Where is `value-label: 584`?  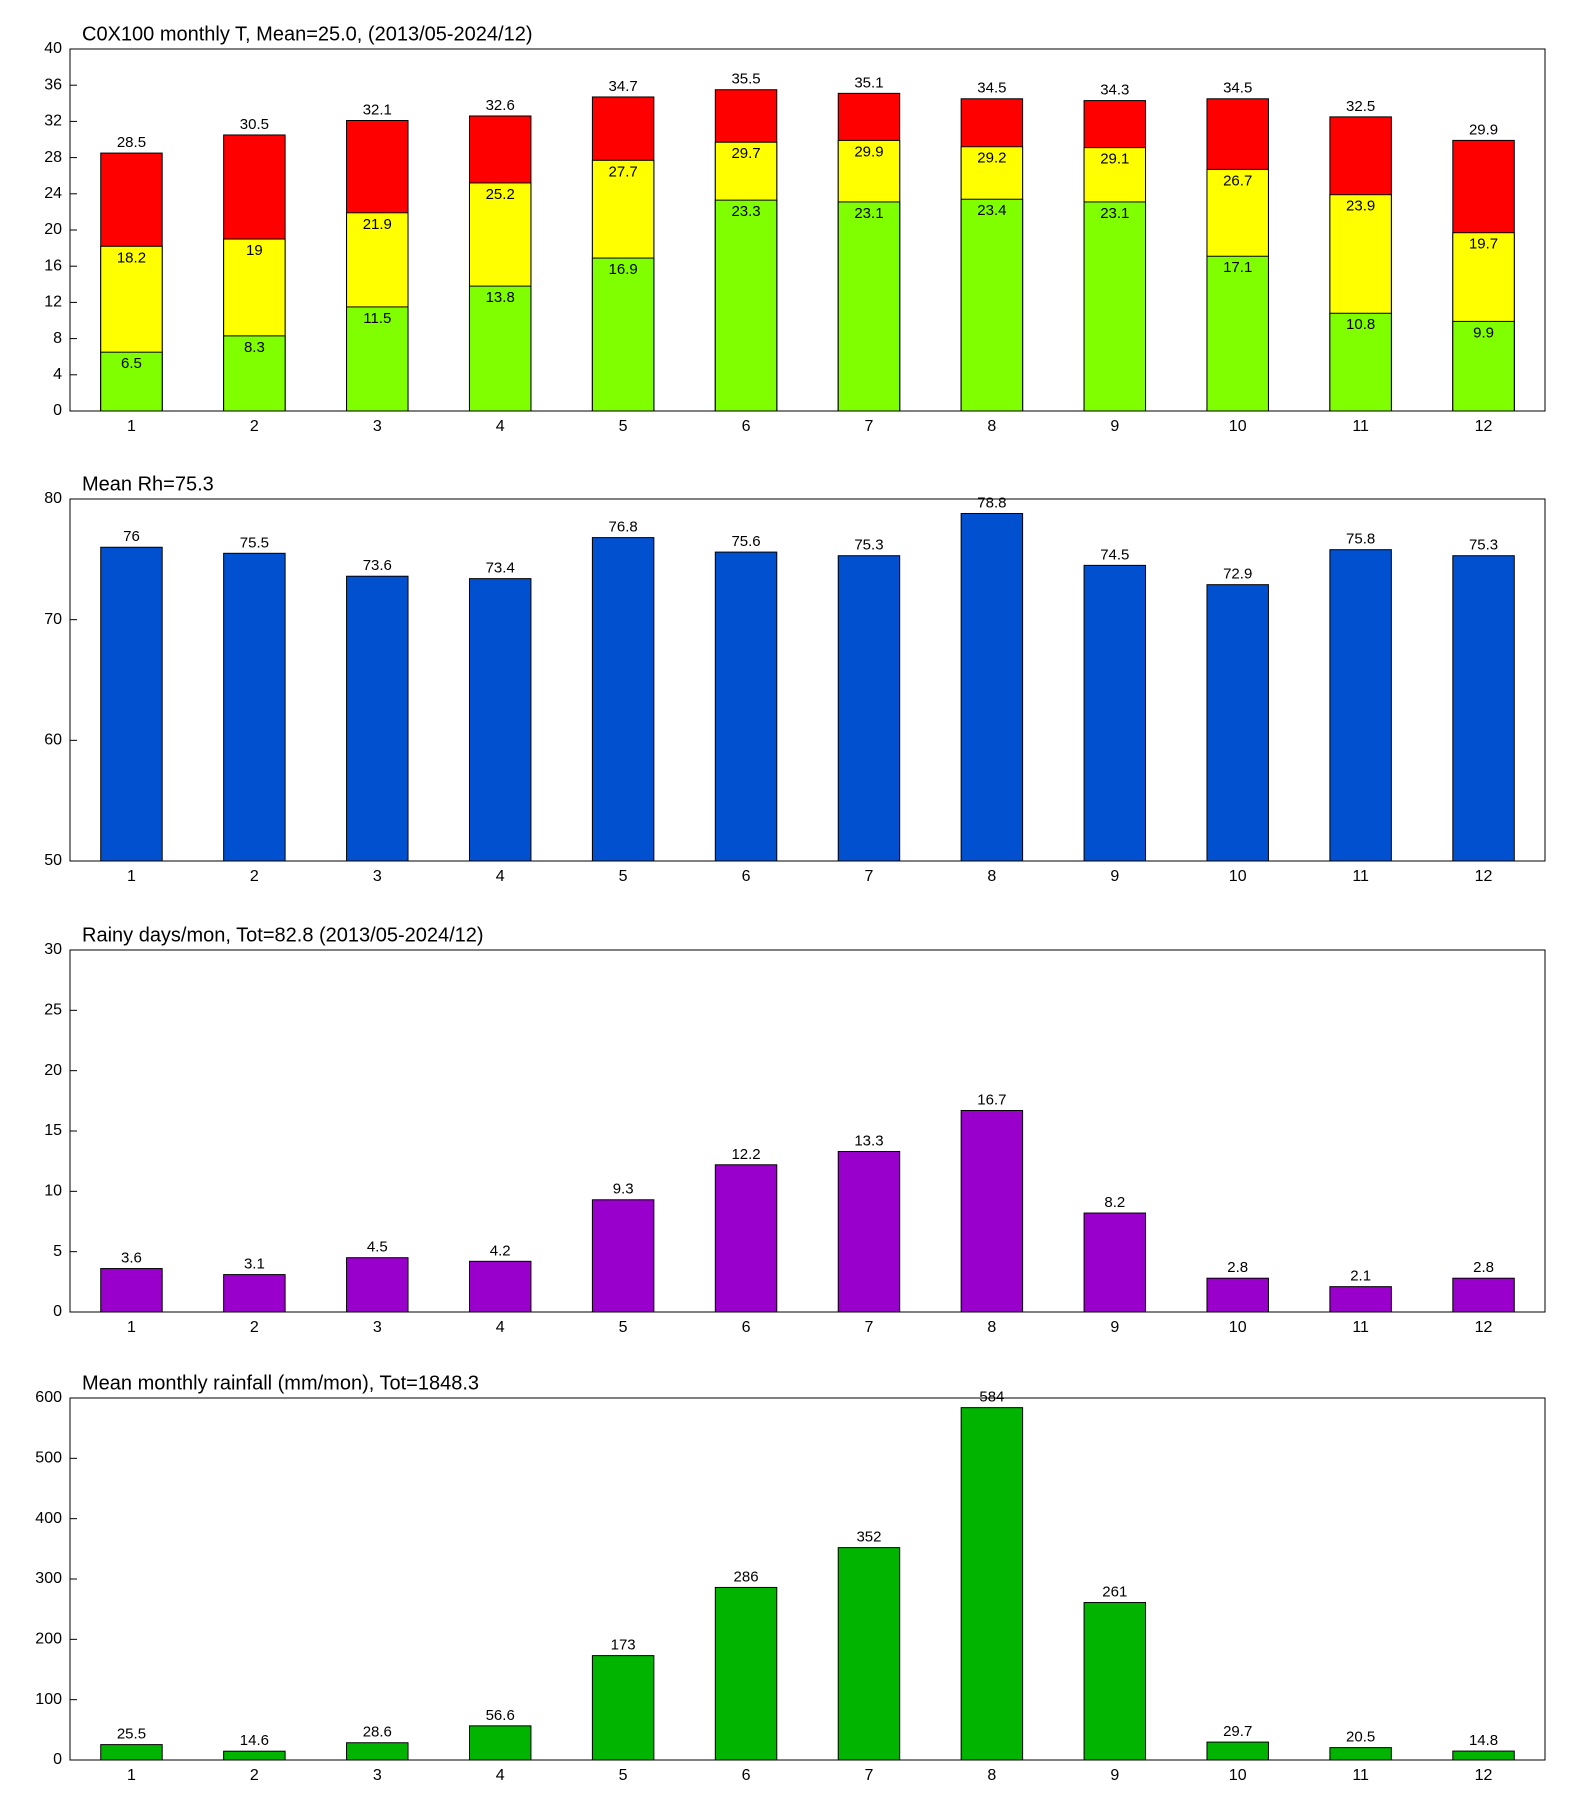
value-label: 584 is located at coordinates (991, 1397).